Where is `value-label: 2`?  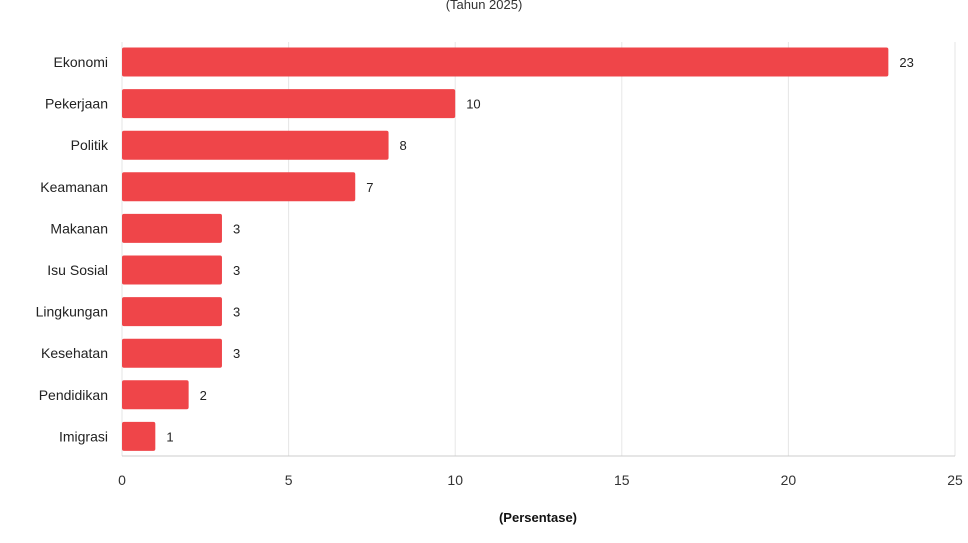
value-label: 2 is located at coordinates (203, 395).